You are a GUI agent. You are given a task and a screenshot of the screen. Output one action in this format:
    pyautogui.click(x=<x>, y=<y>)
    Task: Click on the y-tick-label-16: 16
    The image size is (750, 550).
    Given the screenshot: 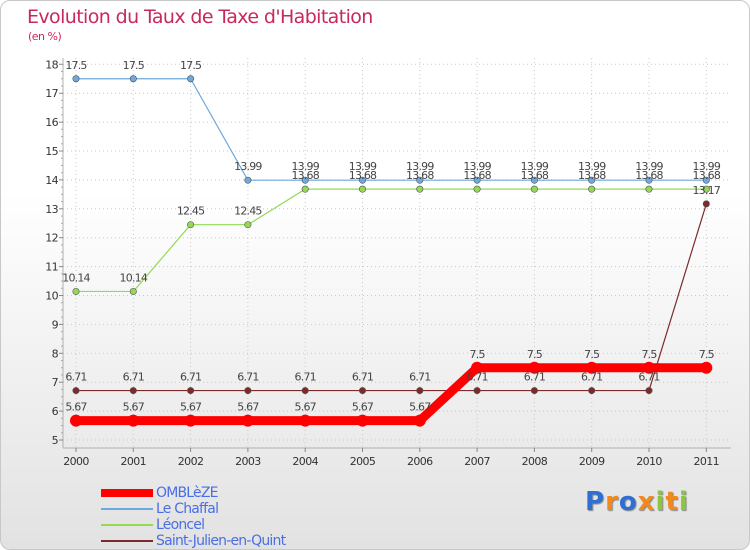 What is the action you would take?
    pyautogui.click(x=51, y=122)
    